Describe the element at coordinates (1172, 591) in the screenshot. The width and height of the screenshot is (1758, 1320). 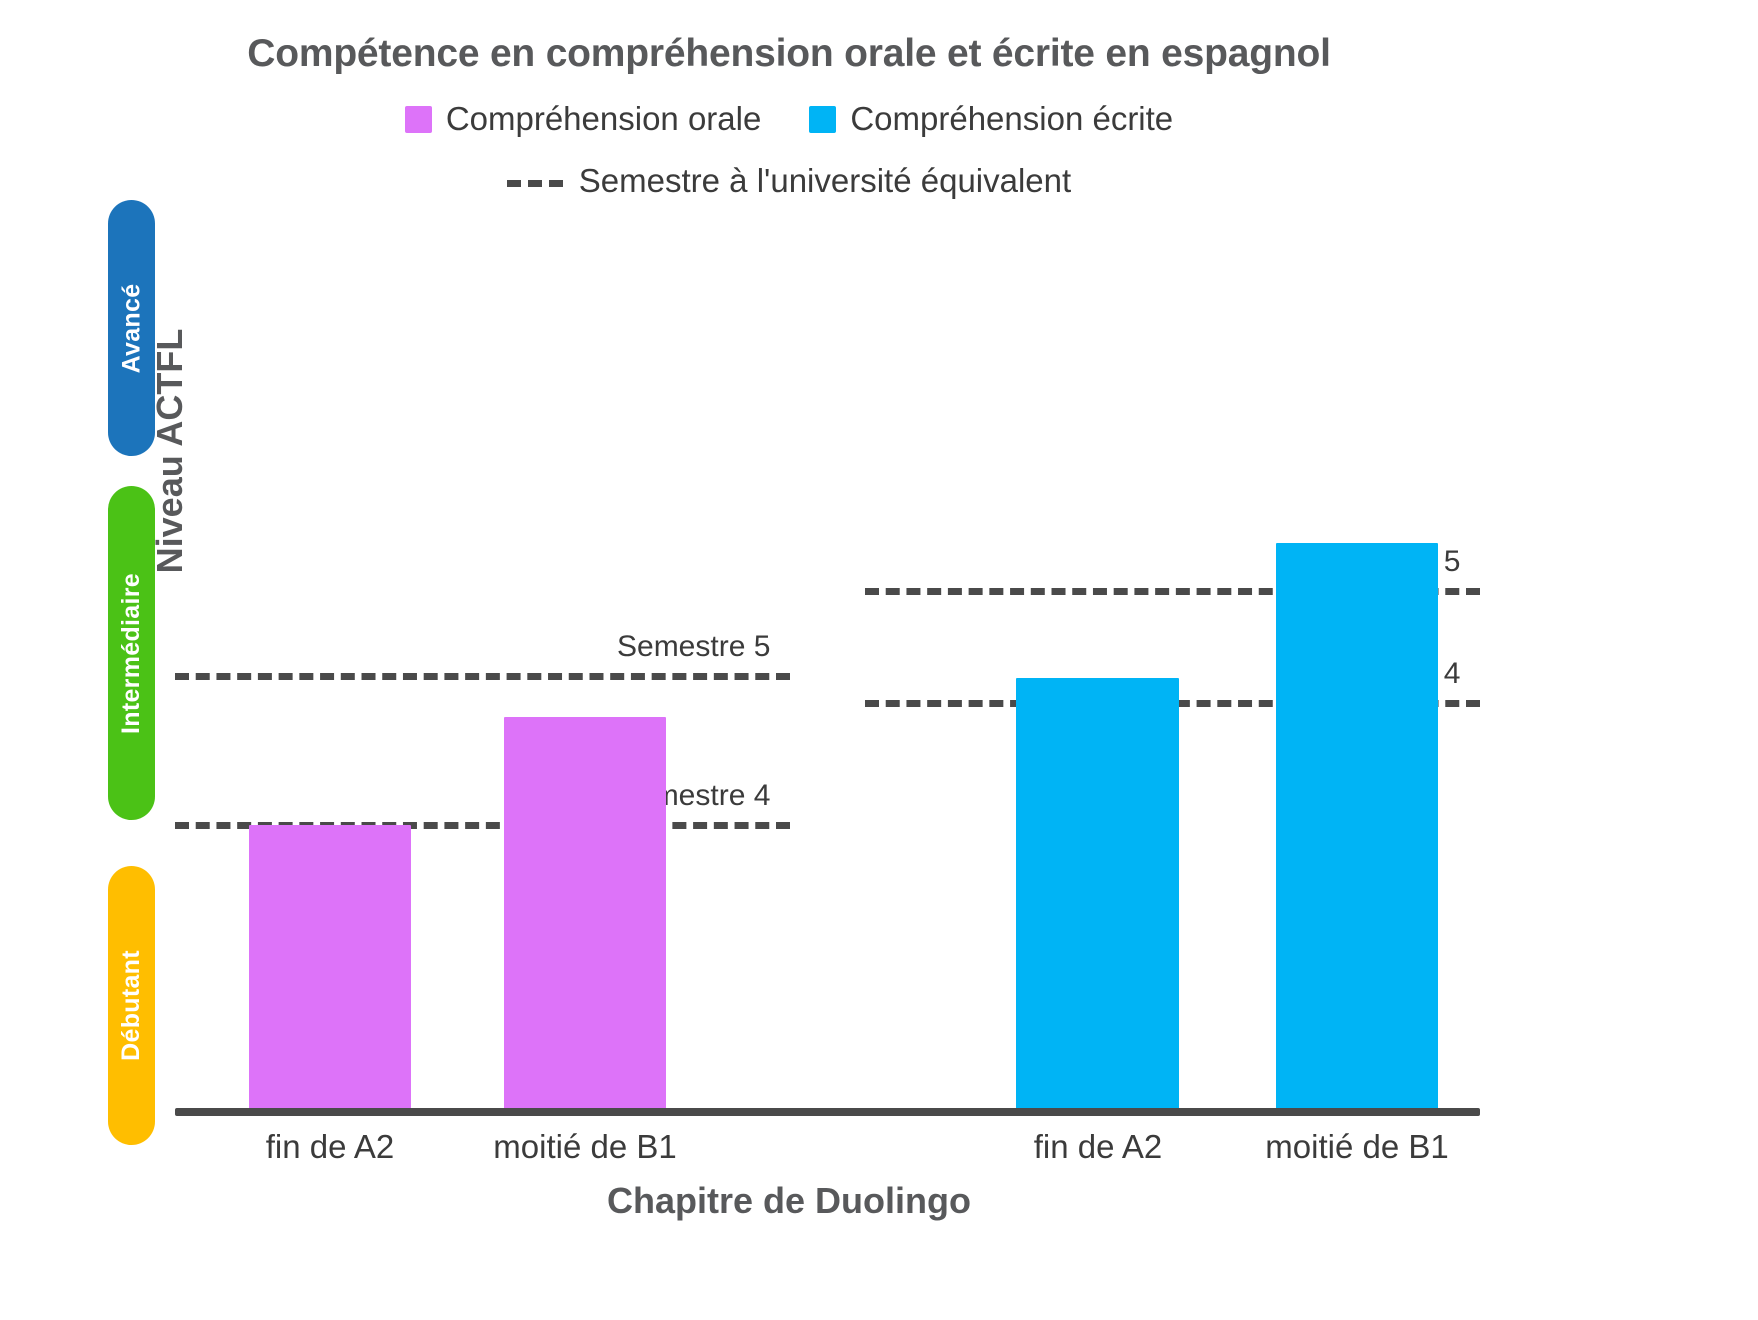
I see `reference-line-ecrite-semestre5` at that location.